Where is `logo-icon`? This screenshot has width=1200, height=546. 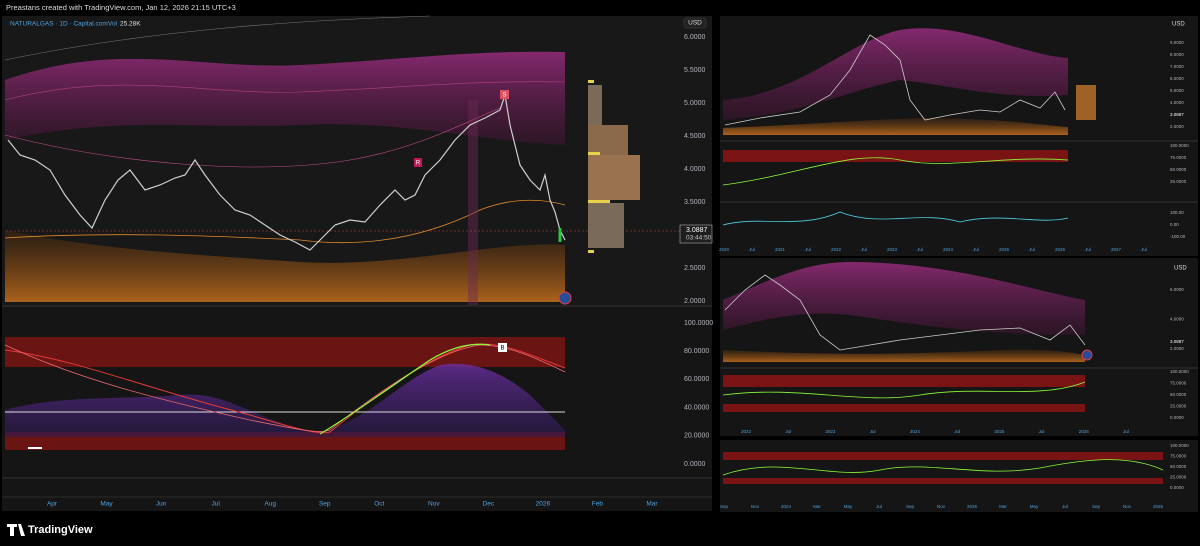 logo-icon is located at coordinates (16, 530).